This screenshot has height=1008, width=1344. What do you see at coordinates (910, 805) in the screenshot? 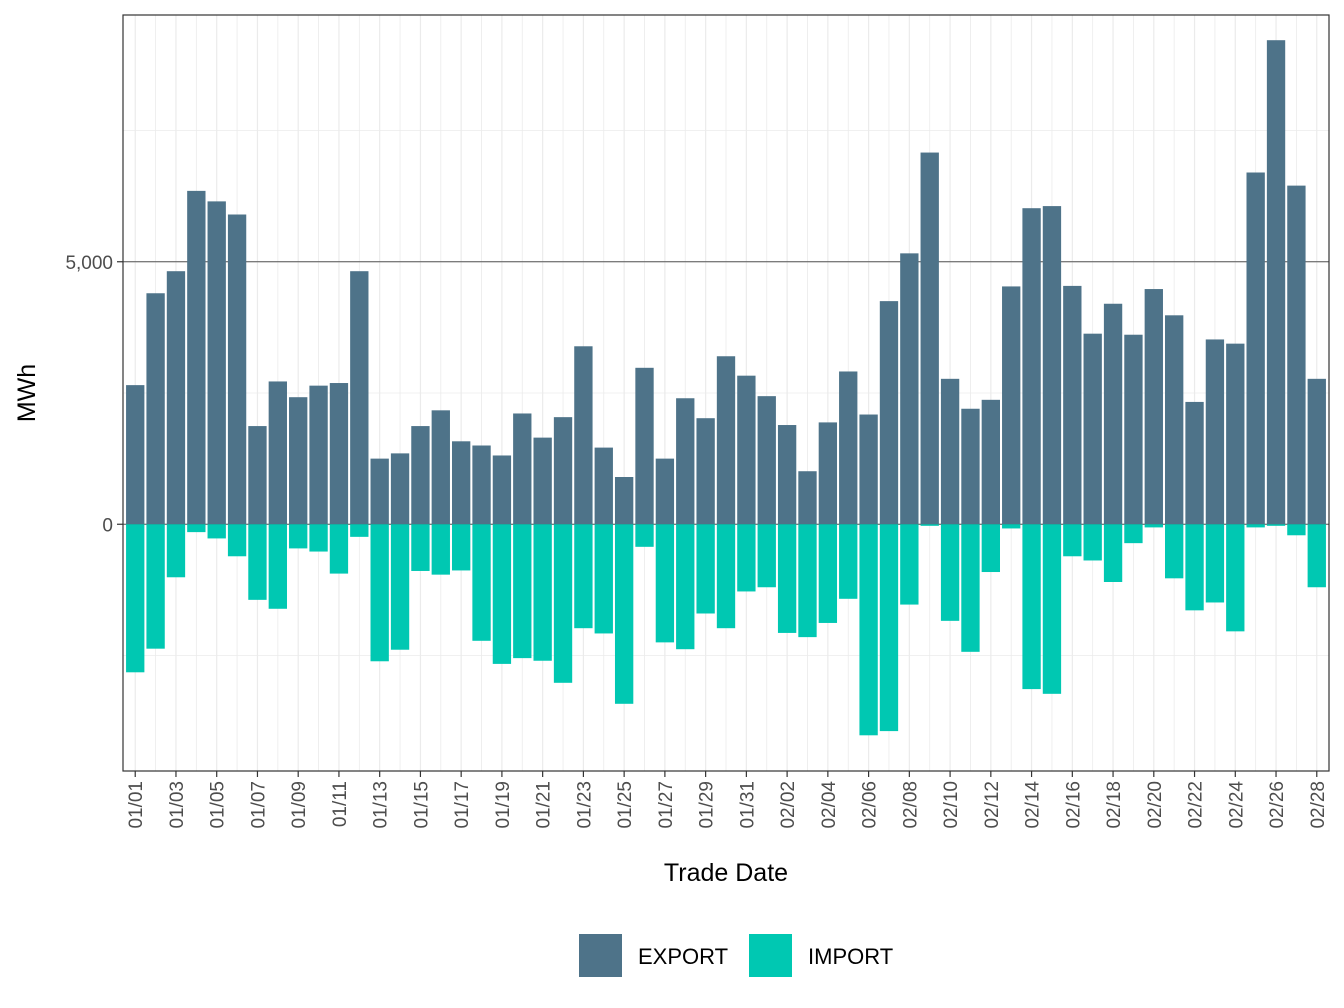
I see `x-tick-label: 02/08` at bounding box center [910, 805].